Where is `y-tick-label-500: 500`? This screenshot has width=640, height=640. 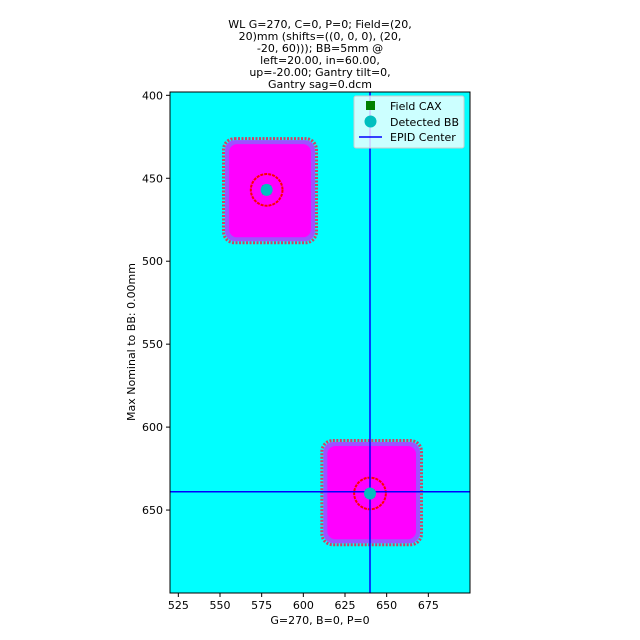
y-tick-label-500: 500 is located at coordinates (152, 261).